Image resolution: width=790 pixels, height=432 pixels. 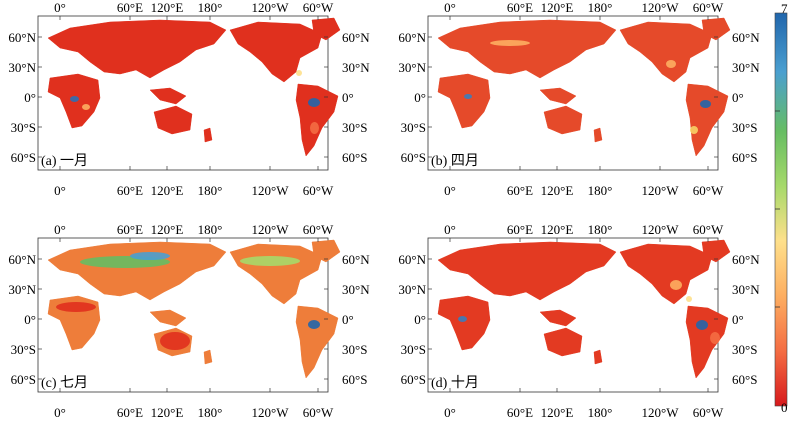 I want to click on panel-label: (c) 七月, so click(x=64, y=383).